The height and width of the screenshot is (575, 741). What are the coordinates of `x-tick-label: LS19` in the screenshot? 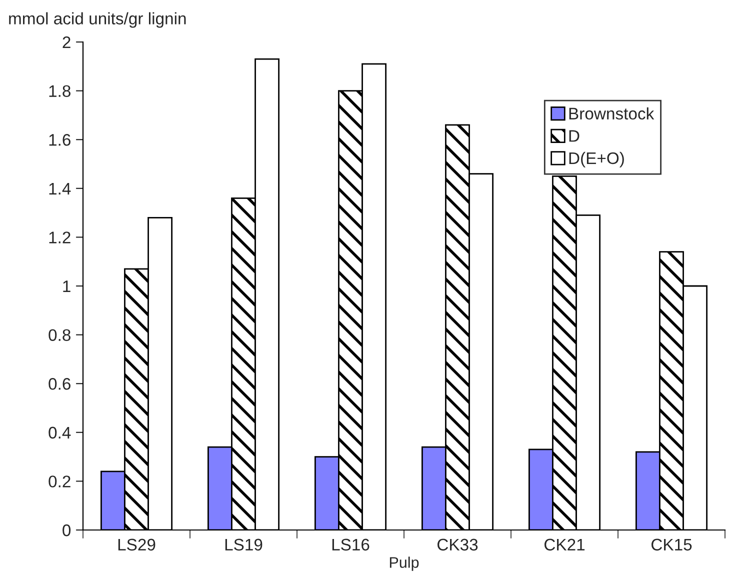 It's located at (243, 544).